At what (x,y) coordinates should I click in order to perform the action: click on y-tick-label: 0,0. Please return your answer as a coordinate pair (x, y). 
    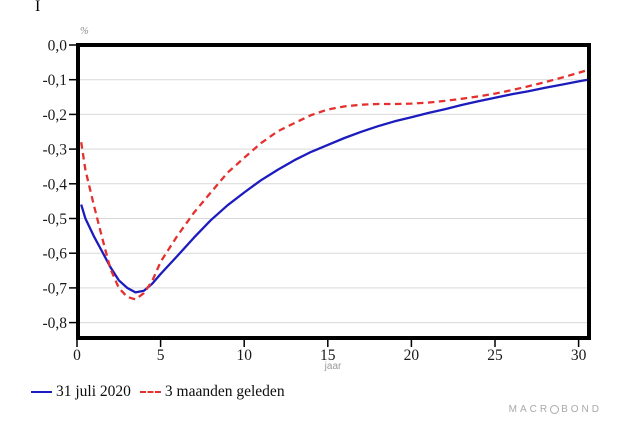
    Looking at the image, I should click on (58, 46).